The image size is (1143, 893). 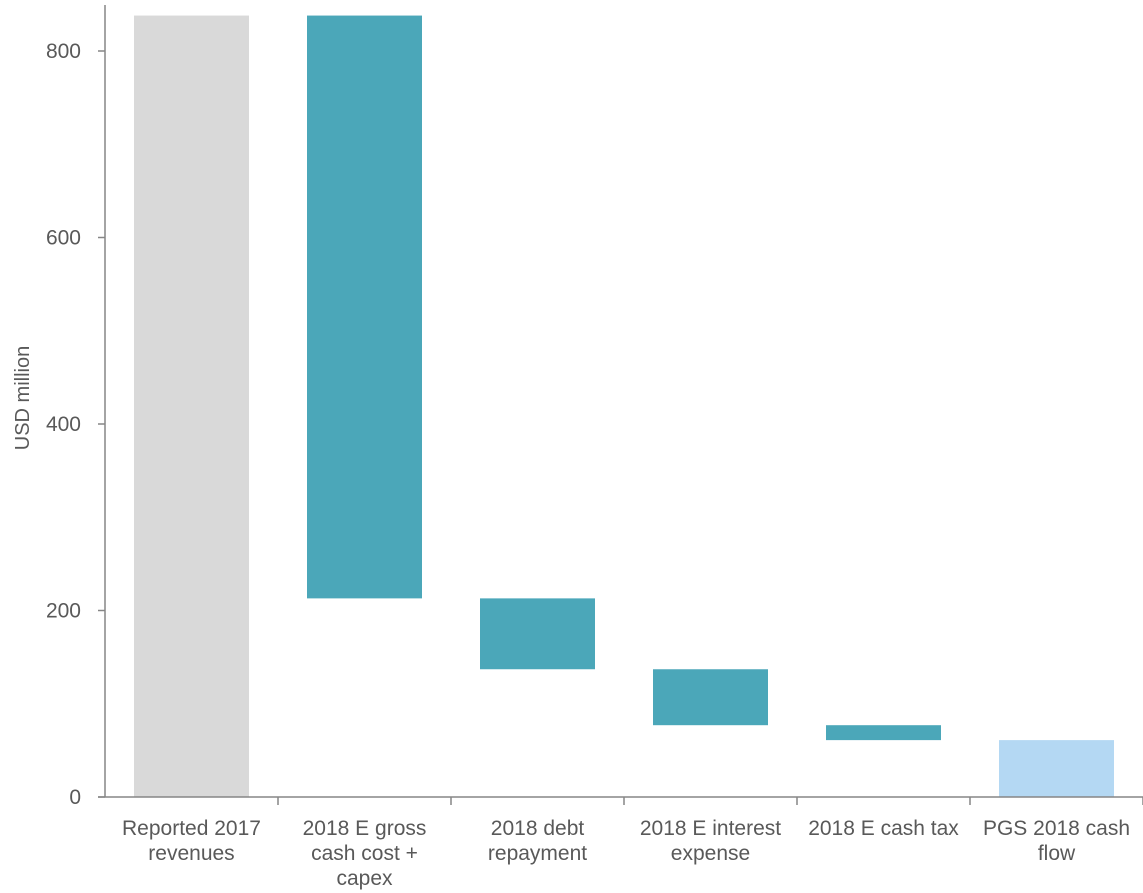 What do you see at coordinates (191, 841) in the screenshot?
I see `x-category-label: Reported 2017 revenues` at bounding box center [191, 841].